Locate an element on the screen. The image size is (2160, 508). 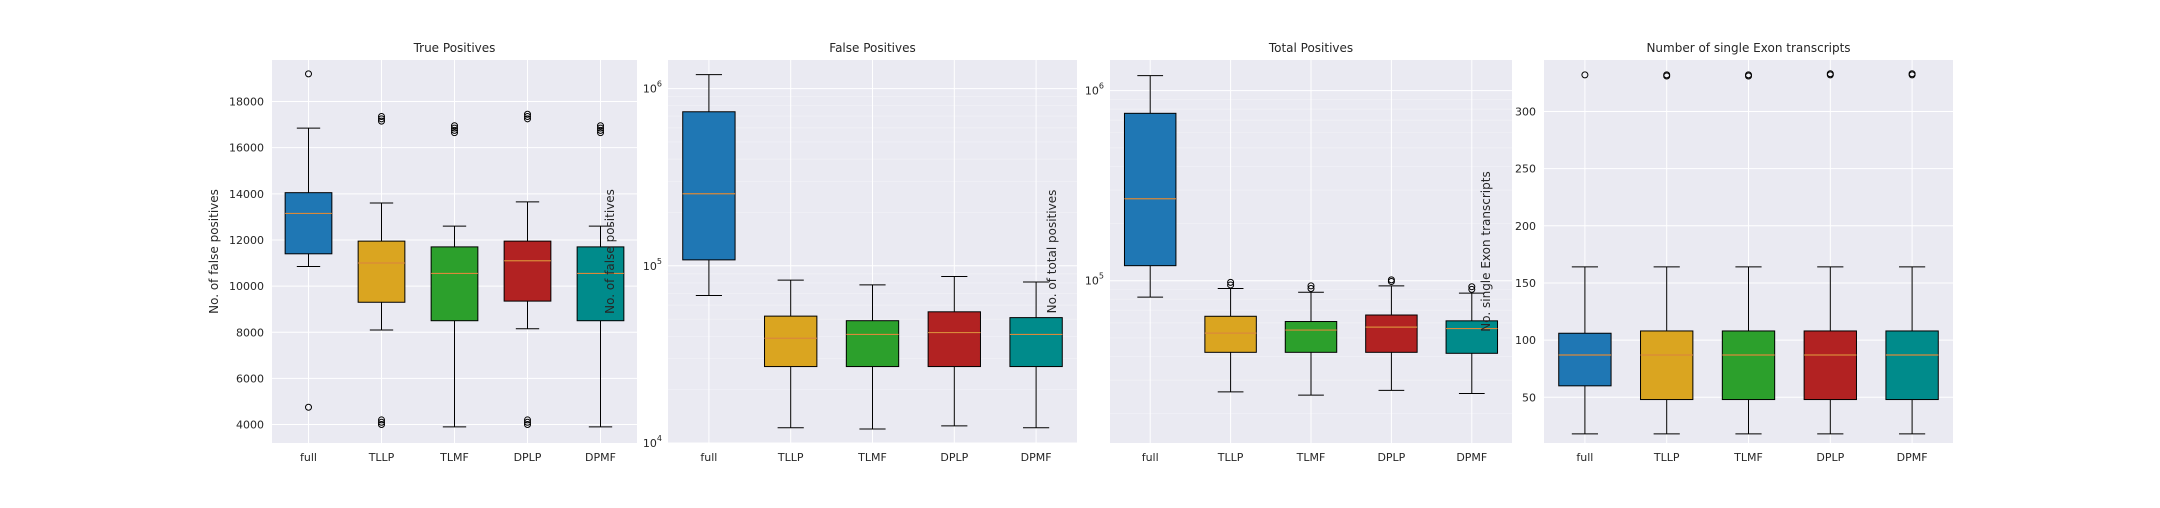
y-tick-label: 200 is located at coordinates (1525, 226).